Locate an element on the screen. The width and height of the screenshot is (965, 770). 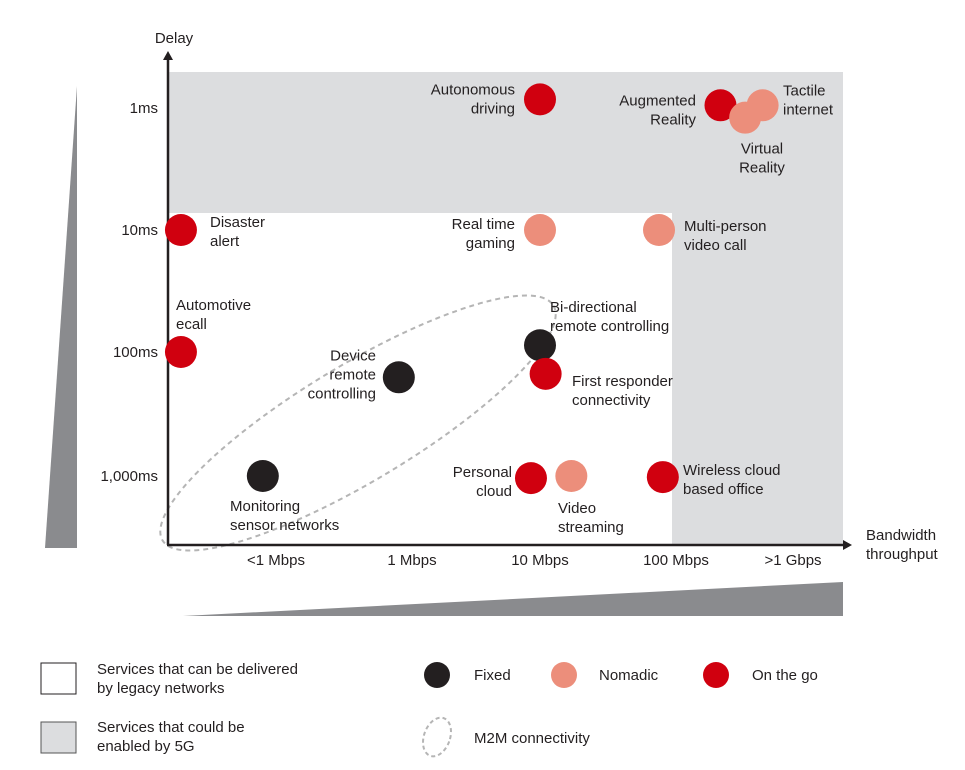
data-point-label-line: sensor networks is located at coordinates (284, 525).